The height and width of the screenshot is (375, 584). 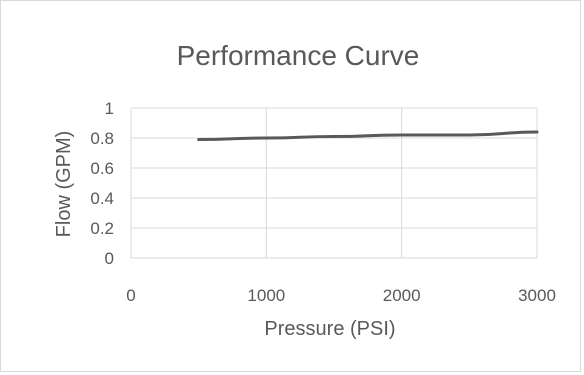 What do you see at coordinates (102, 228) in the screenshot?
I see `y-tick-label-1: 0.2` at bounding box center [102, 228].